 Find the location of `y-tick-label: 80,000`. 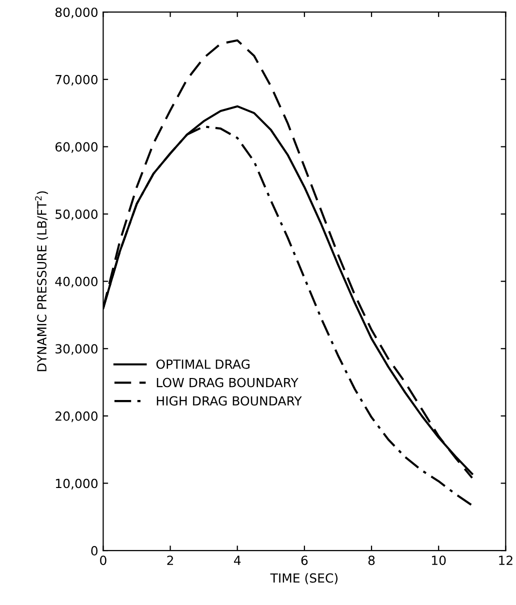

y-tick-label: 80,000 is located at coordinates (76, 13).